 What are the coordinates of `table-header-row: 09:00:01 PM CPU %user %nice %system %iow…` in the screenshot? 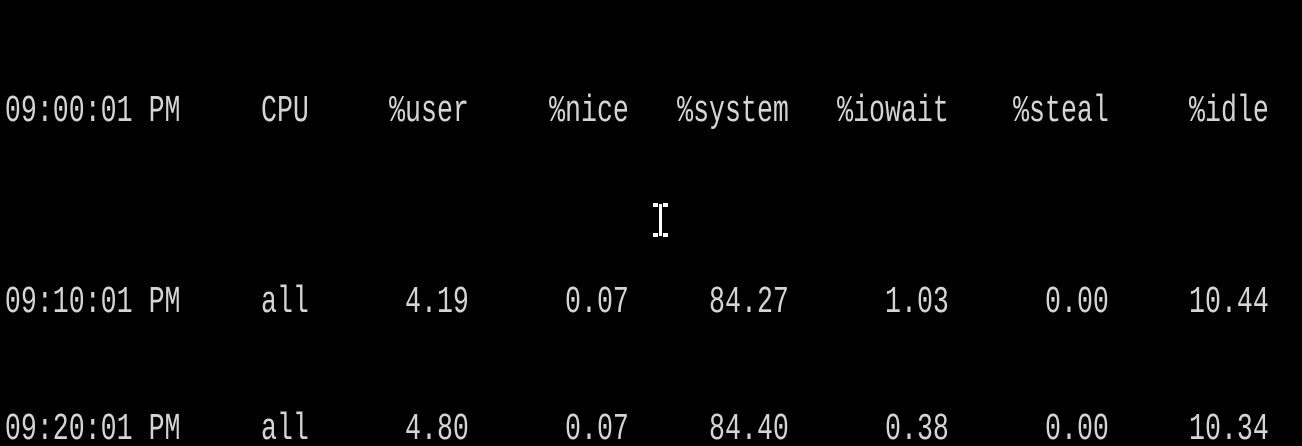 It's located at (653, 111).